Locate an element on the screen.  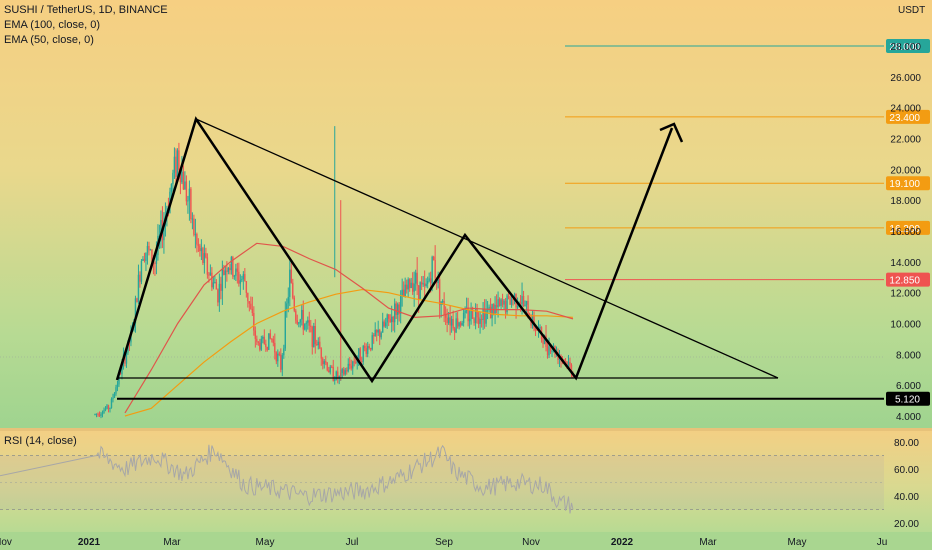
price-level-value: 16.200 is located at coordinates (904, 229).